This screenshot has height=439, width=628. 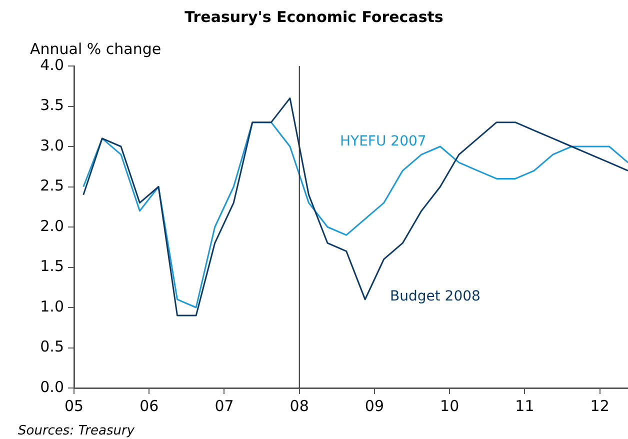 I want to click on x-tick-label: 05, so click(x=74, y=405).